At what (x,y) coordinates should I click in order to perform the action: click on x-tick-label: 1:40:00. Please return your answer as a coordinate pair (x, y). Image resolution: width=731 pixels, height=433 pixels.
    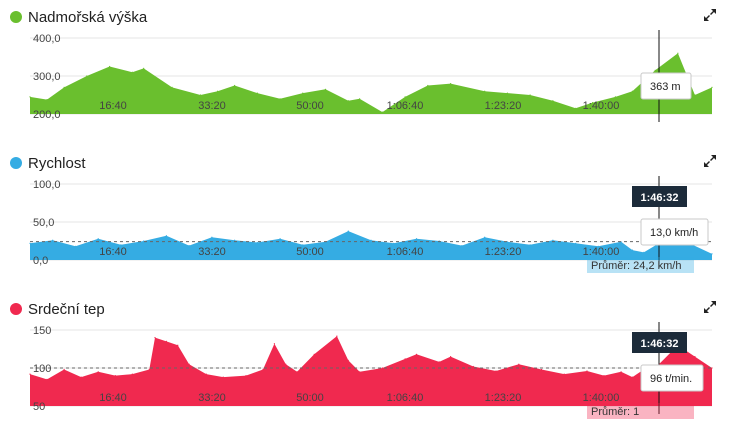
    Looking at the image, I should click on (601, 106).